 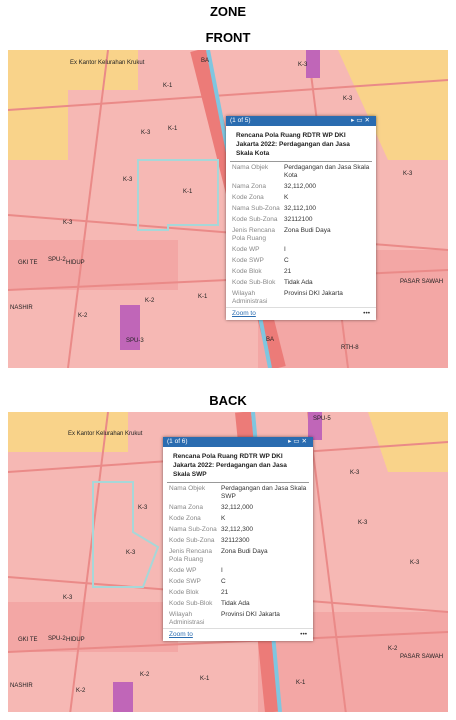 What do you see at coordinates (57, 639) in the screenshot?
I see `map-label: SPU-2` at bounding box center [57, 639].